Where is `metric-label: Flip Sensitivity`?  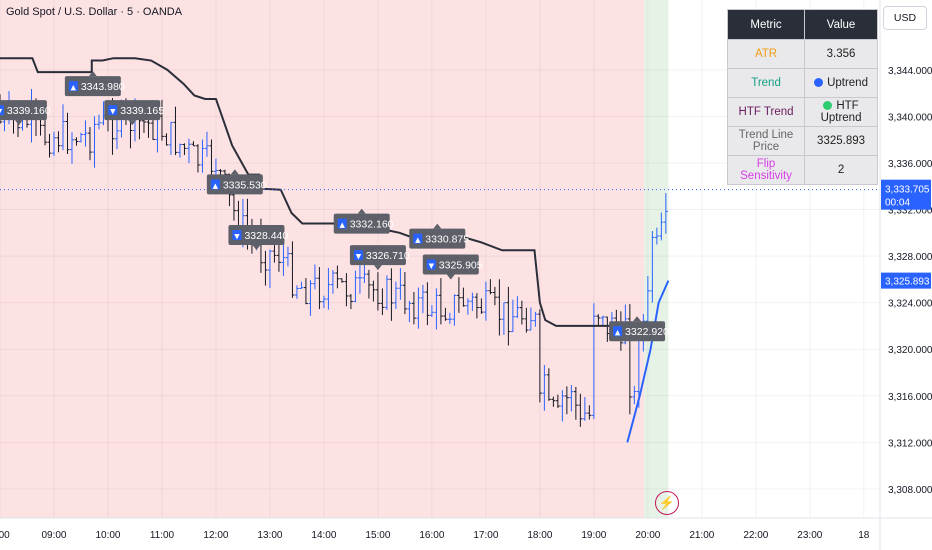 metric-label: Flip Sensitivity is located at coordinates (766, 170).